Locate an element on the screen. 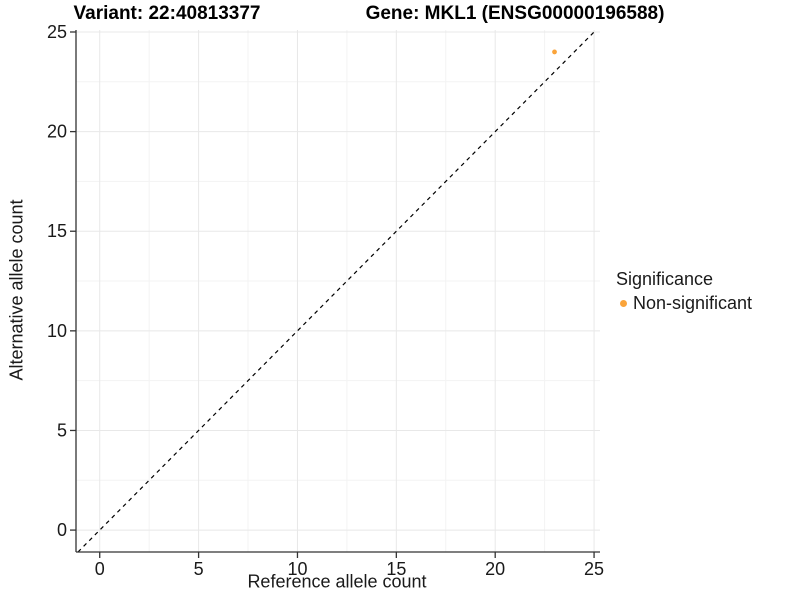  y-tick-label: 20 is located at coordinates (57, 132).